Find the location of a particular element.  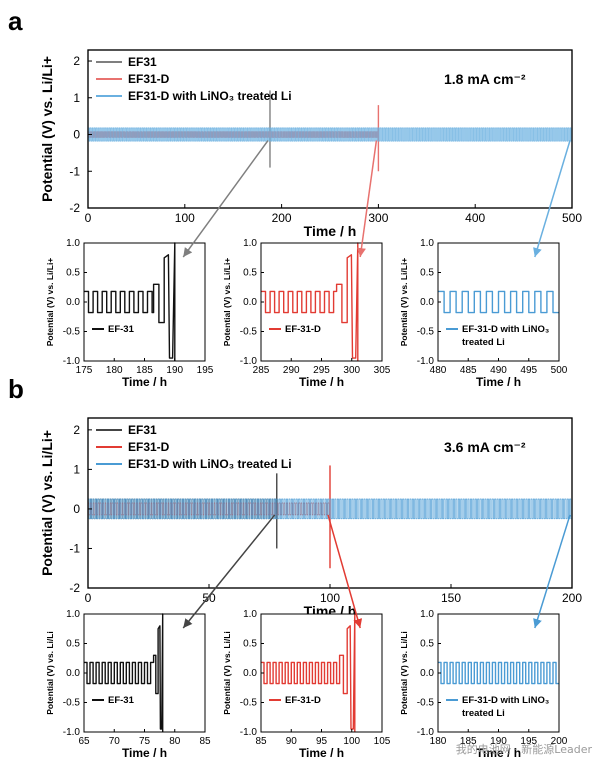

x-tick-label: 80 is located at coordinates (175, 741).